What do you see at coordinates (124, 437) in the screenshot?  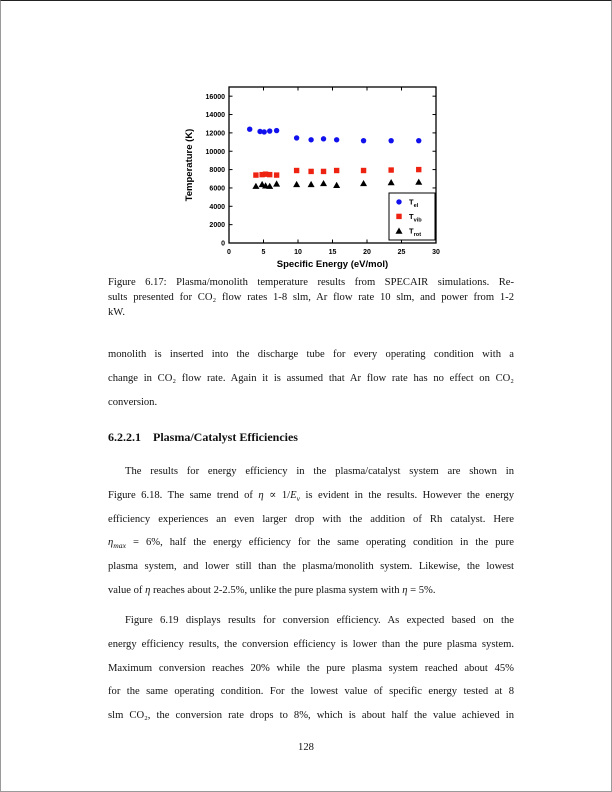 I see `section-number: 6.2.2.1` at bounding box center [124, 437].